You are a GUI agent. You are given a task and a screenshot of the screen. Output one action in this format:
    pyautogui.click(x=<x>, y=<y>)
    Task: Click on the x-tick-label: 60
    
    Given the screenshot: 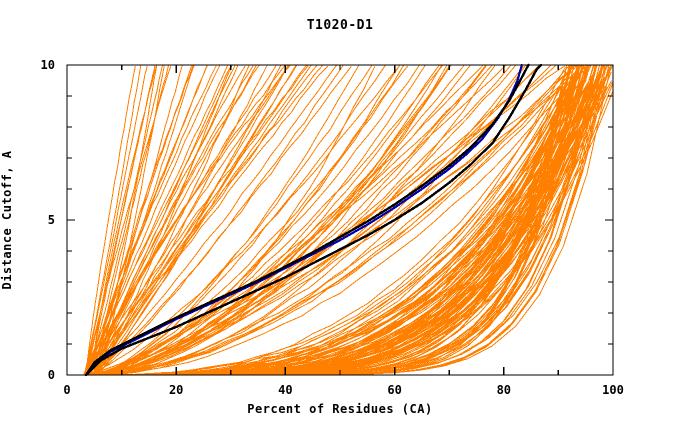 What is the action you would take?
    pyautogui.click(x=394, y=390)
    